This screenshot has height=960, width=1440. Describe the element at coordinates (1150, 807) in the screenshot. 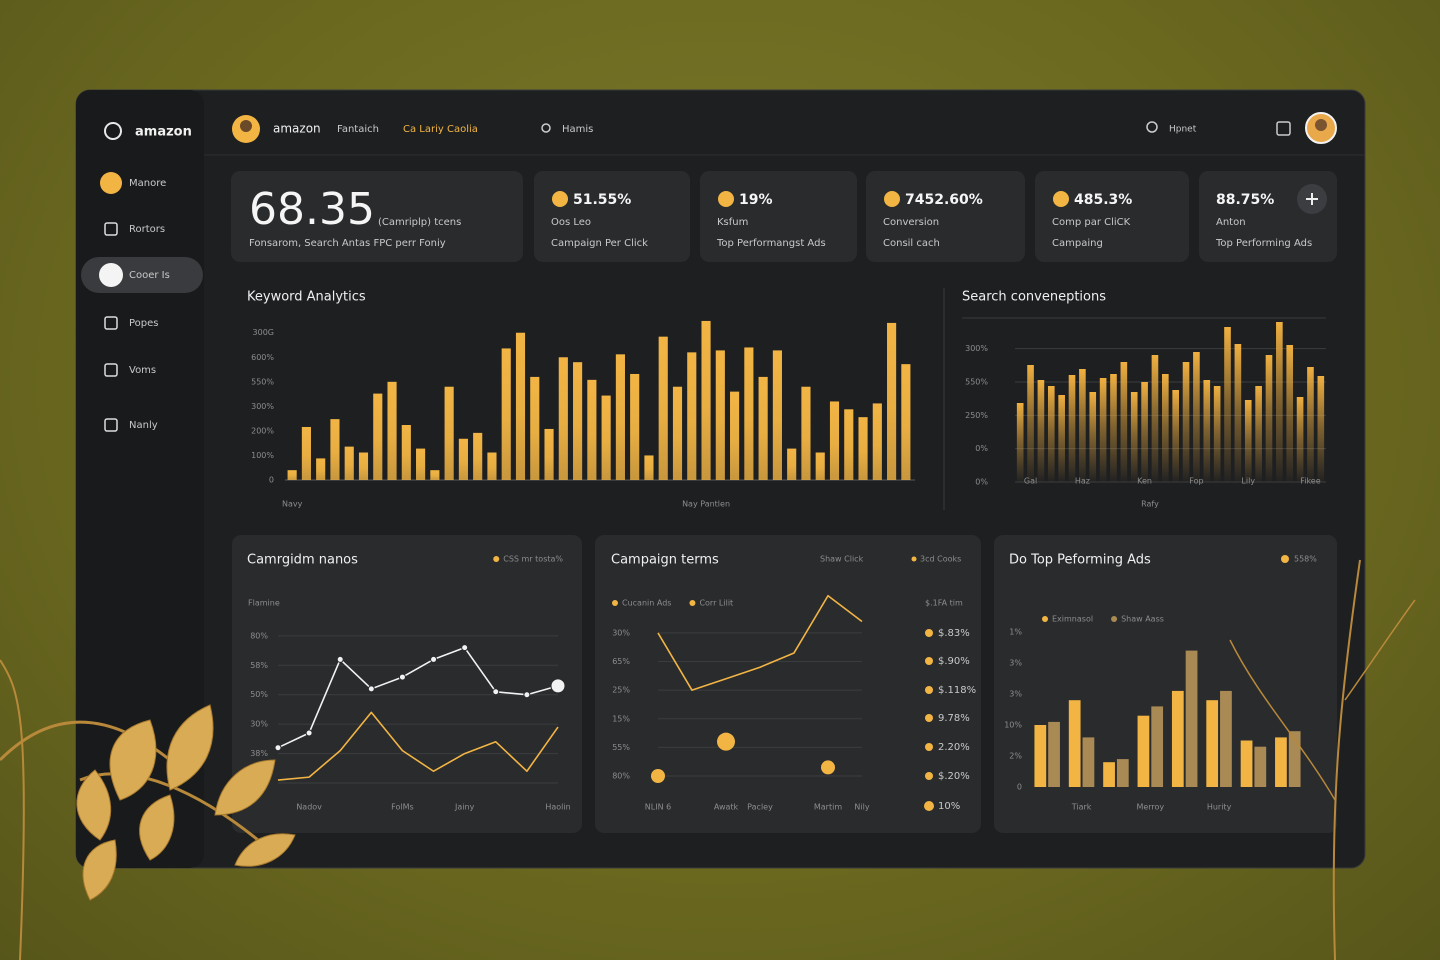

I see `x-tick-label: Merroy` at that location.